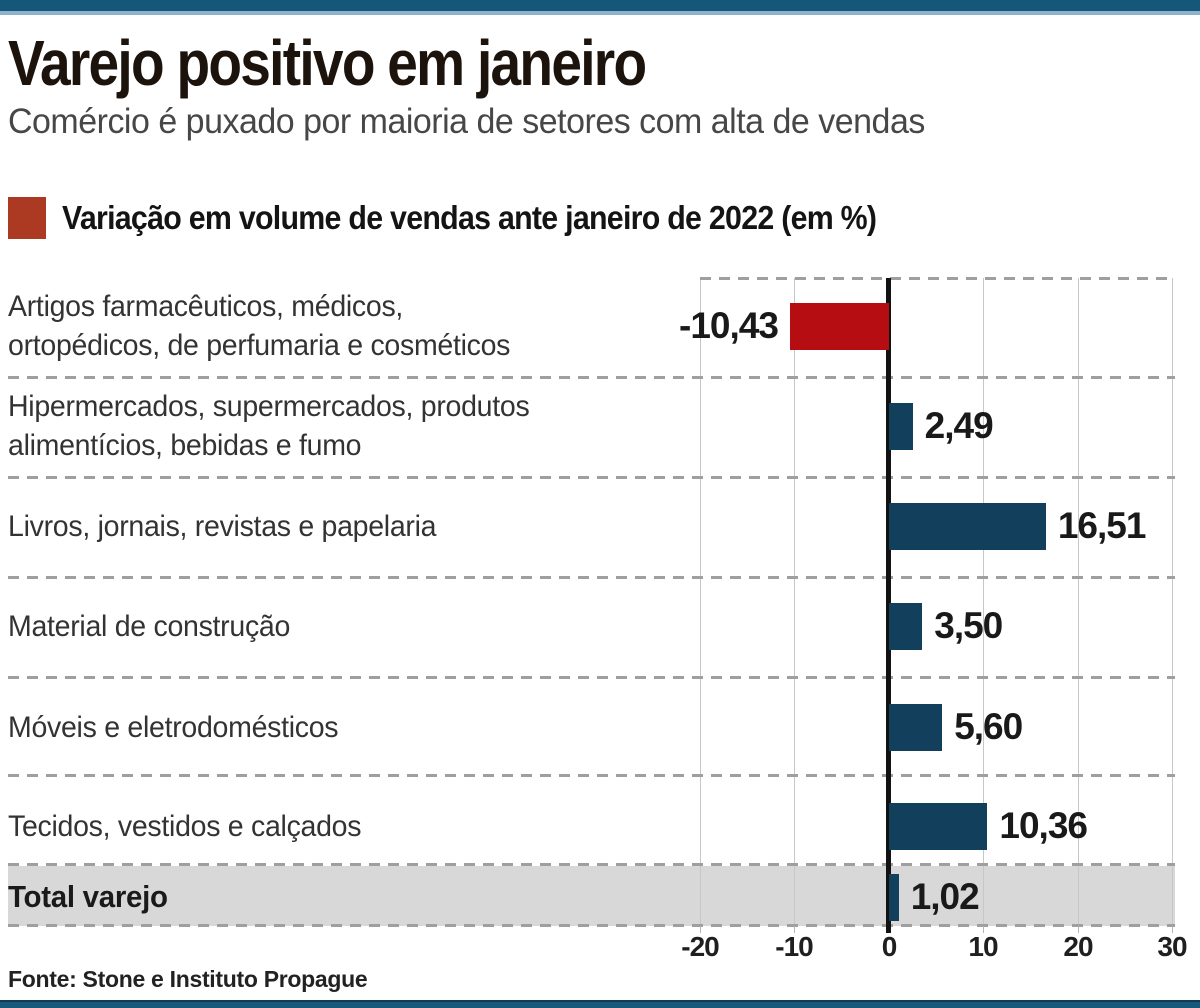 This screenshot has width=1200, height=1008. What do you see at coordinates (1102, 525) in the screenshot?
I see `value-label: 16,51` at bounding box center [1102, 525].